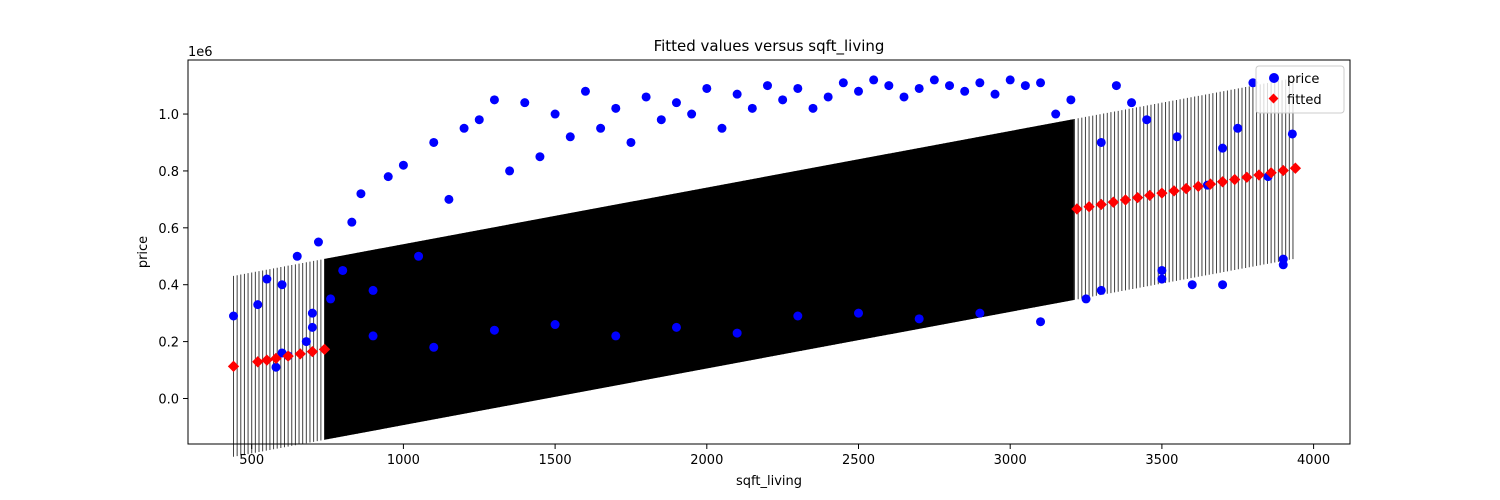 Image resolution: width=1500 pixels, height=500 pixels. I want to click on y-tick-label: 1.0, so click(168, 115).